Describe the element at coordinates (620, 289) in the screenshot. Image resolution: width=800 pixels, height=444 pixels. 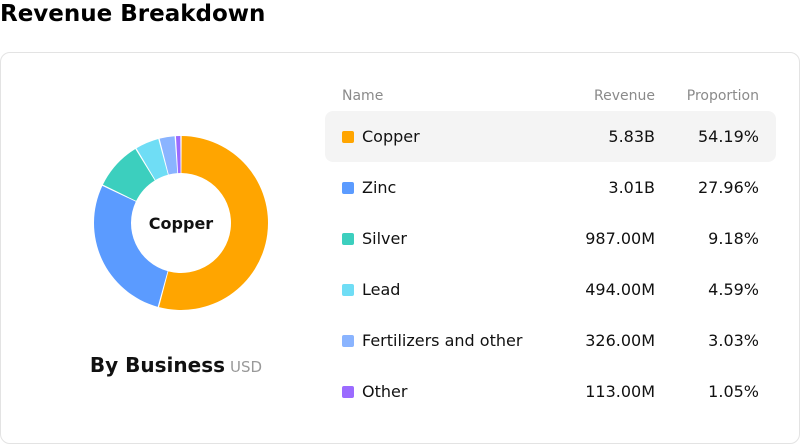
I see `row-revenue: 494.00M` at that location.